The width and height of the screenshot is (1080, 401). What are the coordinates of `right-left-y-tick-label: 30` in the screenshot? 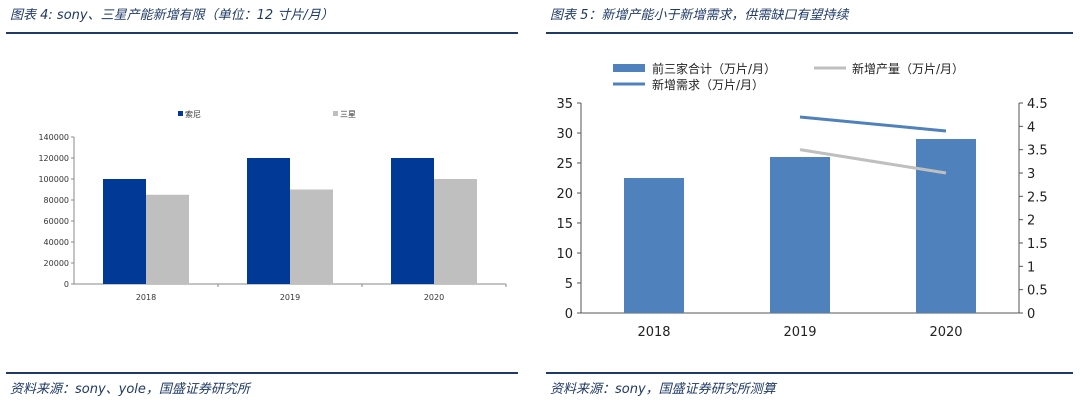 It's located at (564, 134).